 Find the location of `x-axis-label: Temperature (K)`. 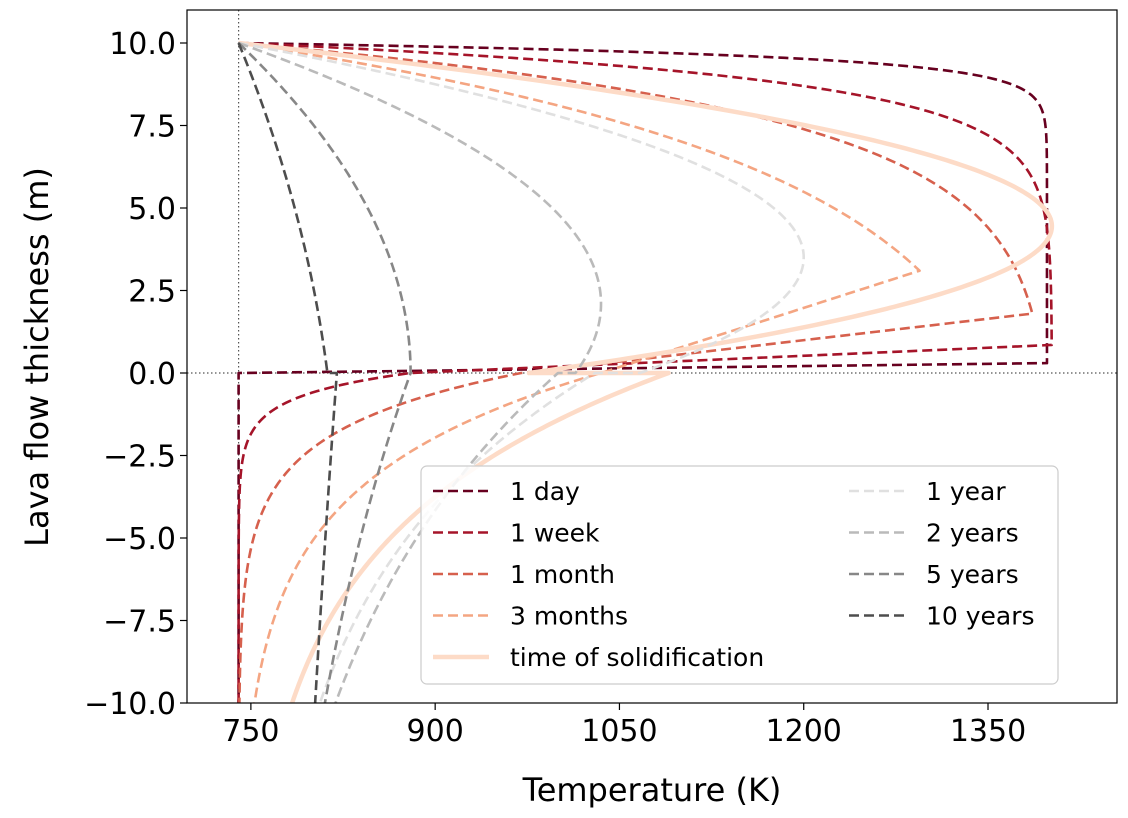

x-axis-label: Temperature (K) is located at coordinates (652, 790).